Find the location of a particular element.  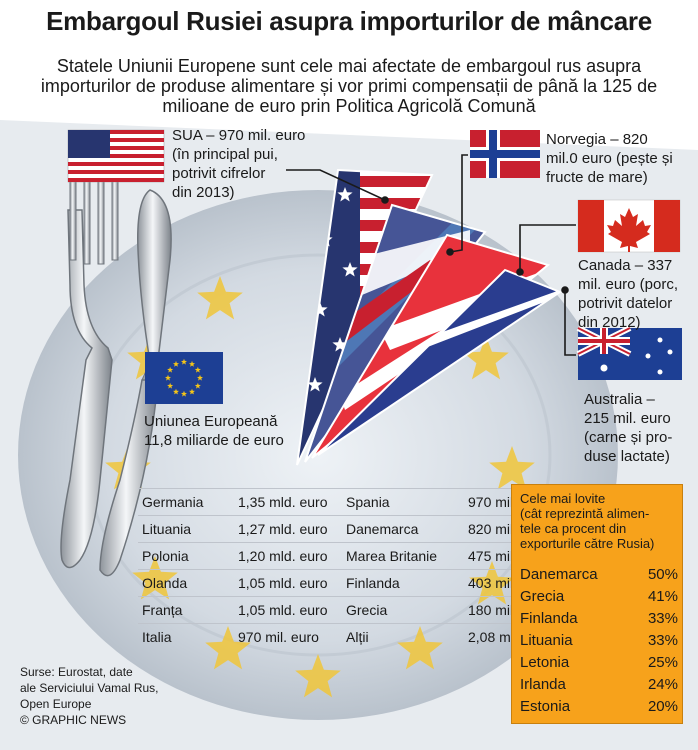

hit-country: Letonia is located at coordinates (545, 662).